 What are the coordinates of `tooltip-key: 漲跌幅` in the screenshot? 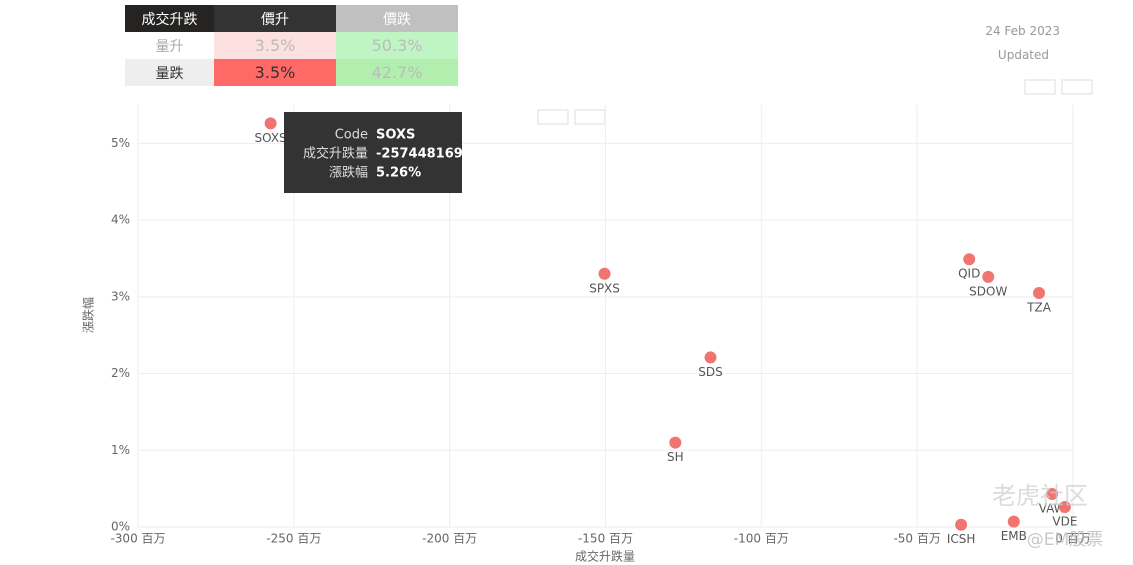 It's located at (348, 173).